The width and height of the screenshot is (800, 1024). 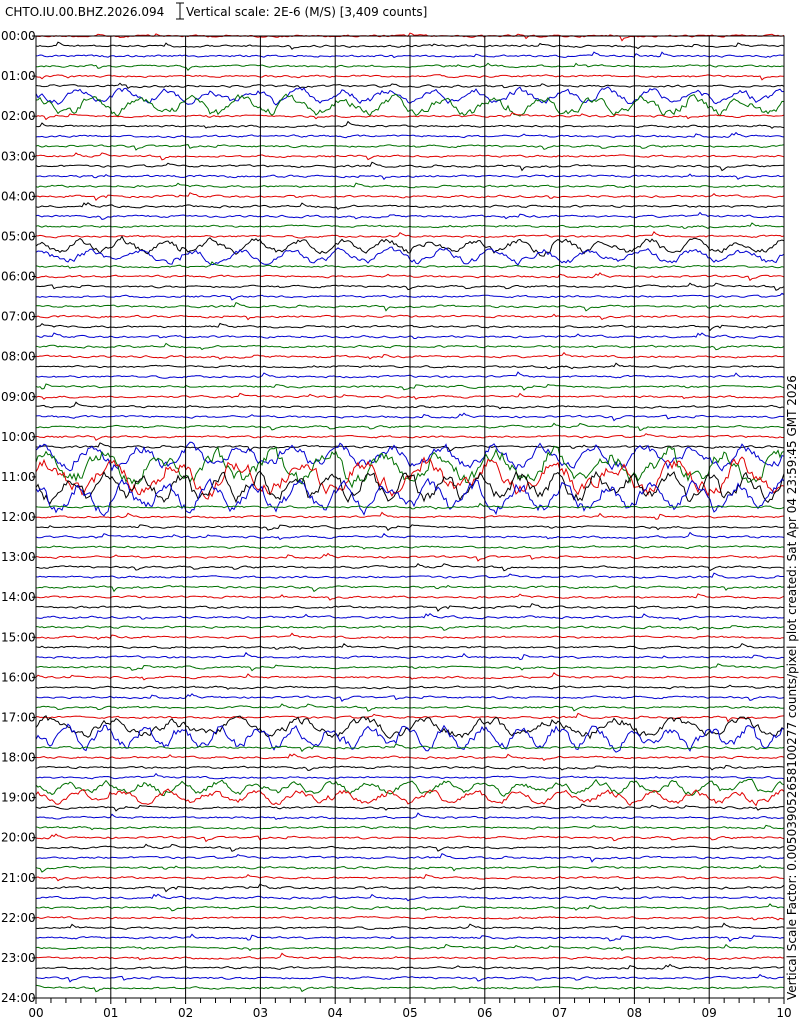 What do you see at coordinates (18, 397) in the screenshot?
I see `hour-label: 09:00` at bounding box center [18, 397].